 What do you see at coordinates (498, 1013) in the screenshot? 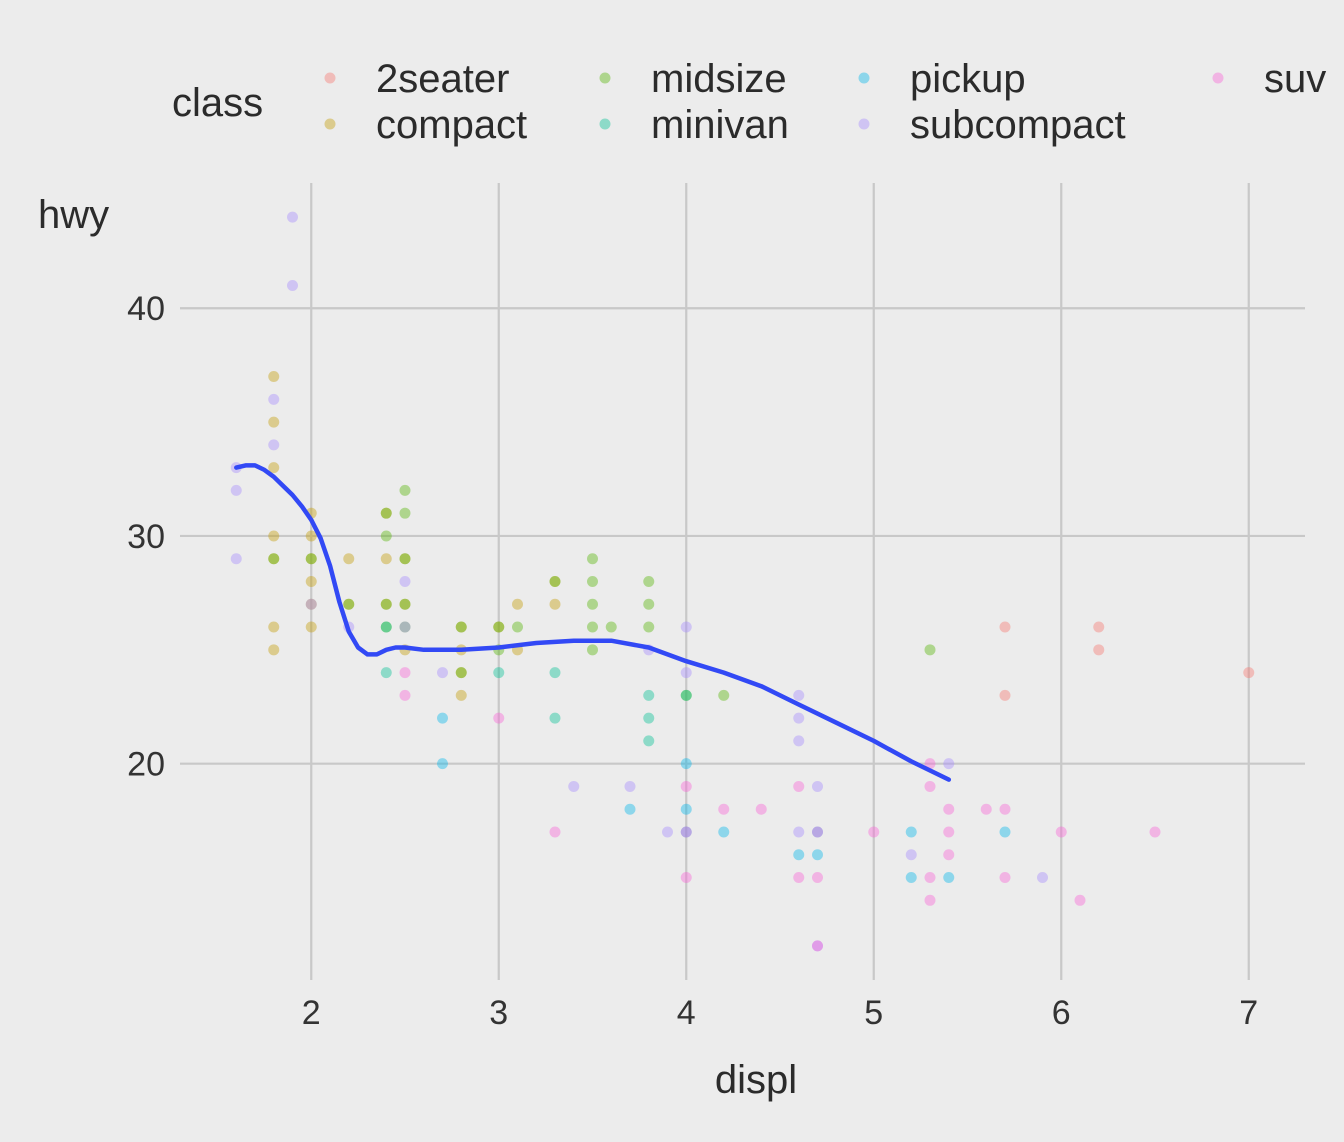
I see `x-tick-label: 3` at bounding box center [498, 1013].